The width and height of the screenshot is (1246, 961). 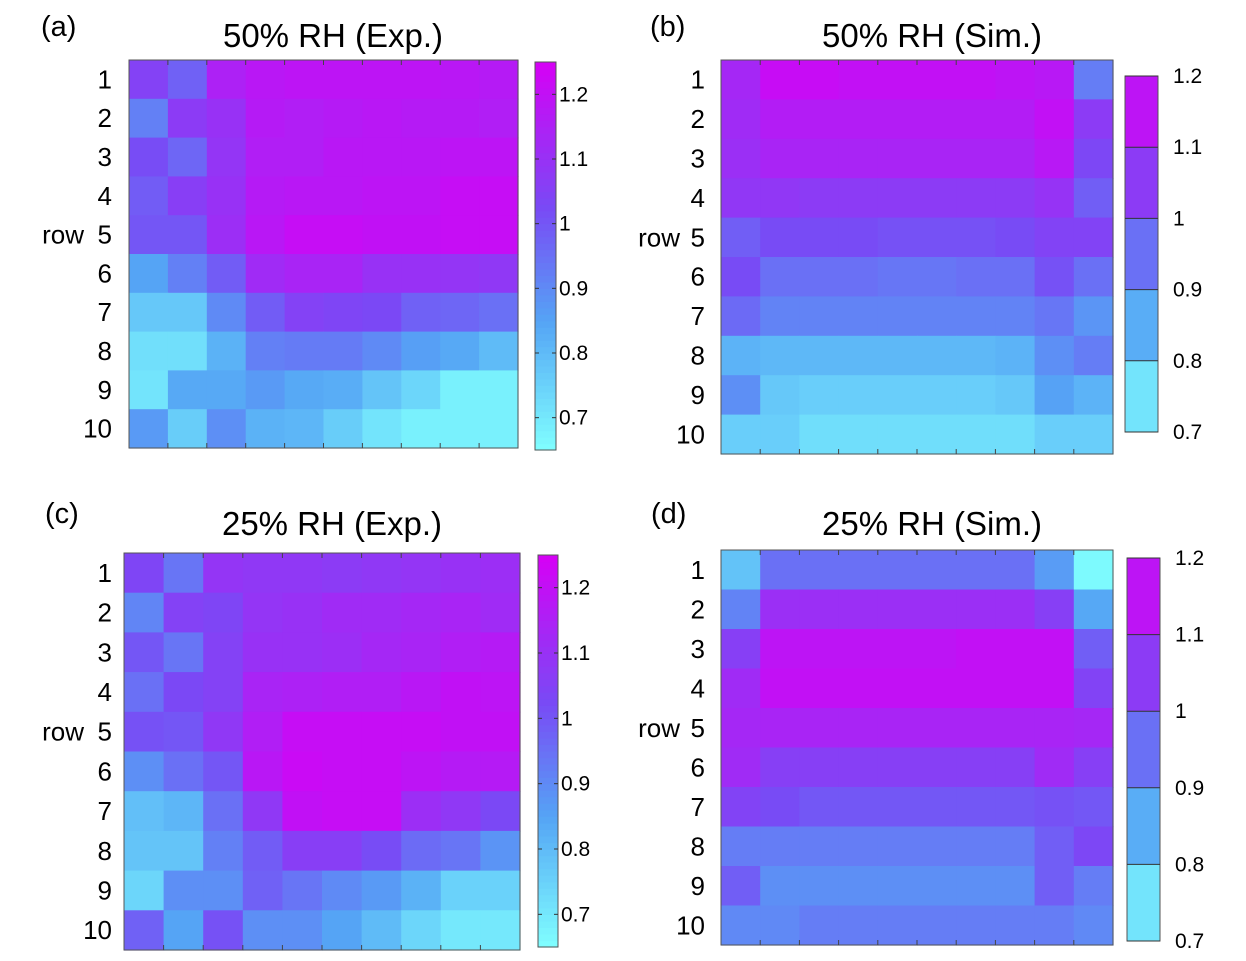 What do you see at coordinates (1189, 558) in the screenshot?
I see `colorbar-tick-label: 1.2` at bounding box center [1189, 558].